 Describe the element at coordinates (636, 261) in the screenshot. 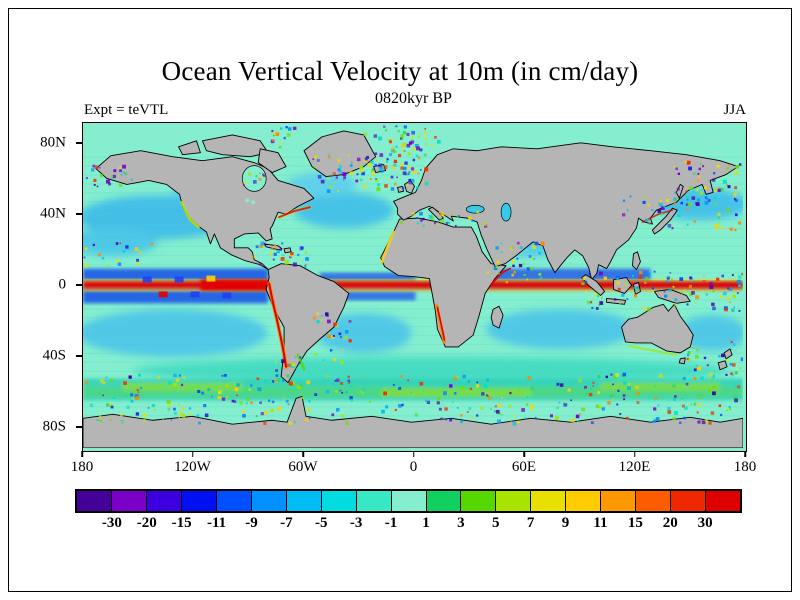

I see `philippines` at that location.